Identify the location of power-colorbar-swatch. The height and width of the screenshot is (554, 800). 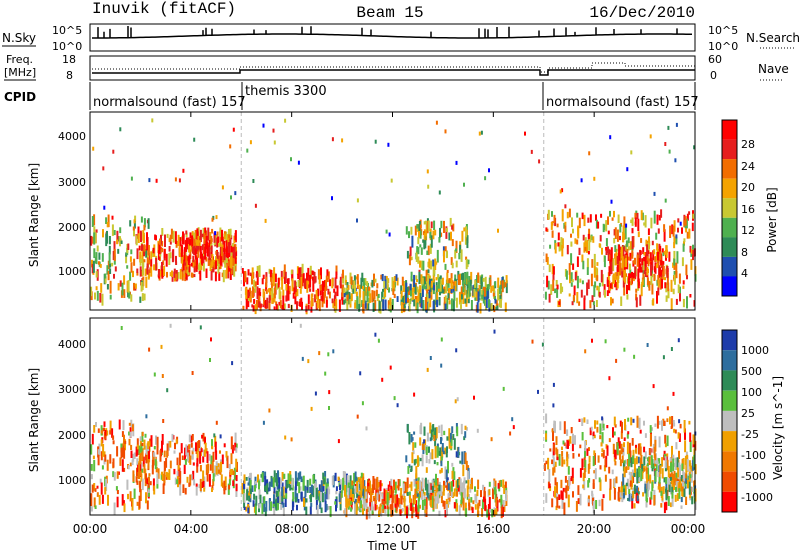
(729, 266).